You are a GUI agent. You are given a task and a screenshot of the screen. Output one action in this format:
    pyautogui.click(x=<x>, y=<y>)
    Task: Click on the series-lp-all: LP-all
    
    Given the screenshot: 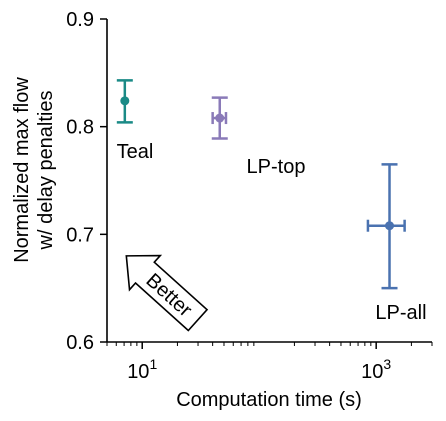 What is the action you would take?
    pyautogui.click(x=396, y=243)
    